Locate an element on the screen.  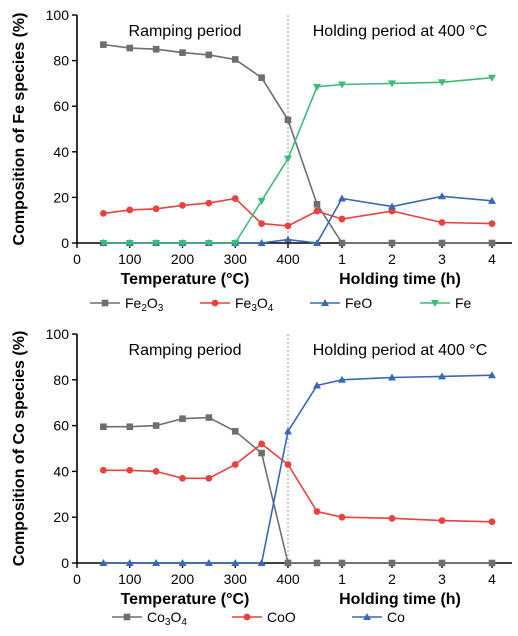
legend-item-fe3o4: Fe3O4 is located at coordinates (237, 304).